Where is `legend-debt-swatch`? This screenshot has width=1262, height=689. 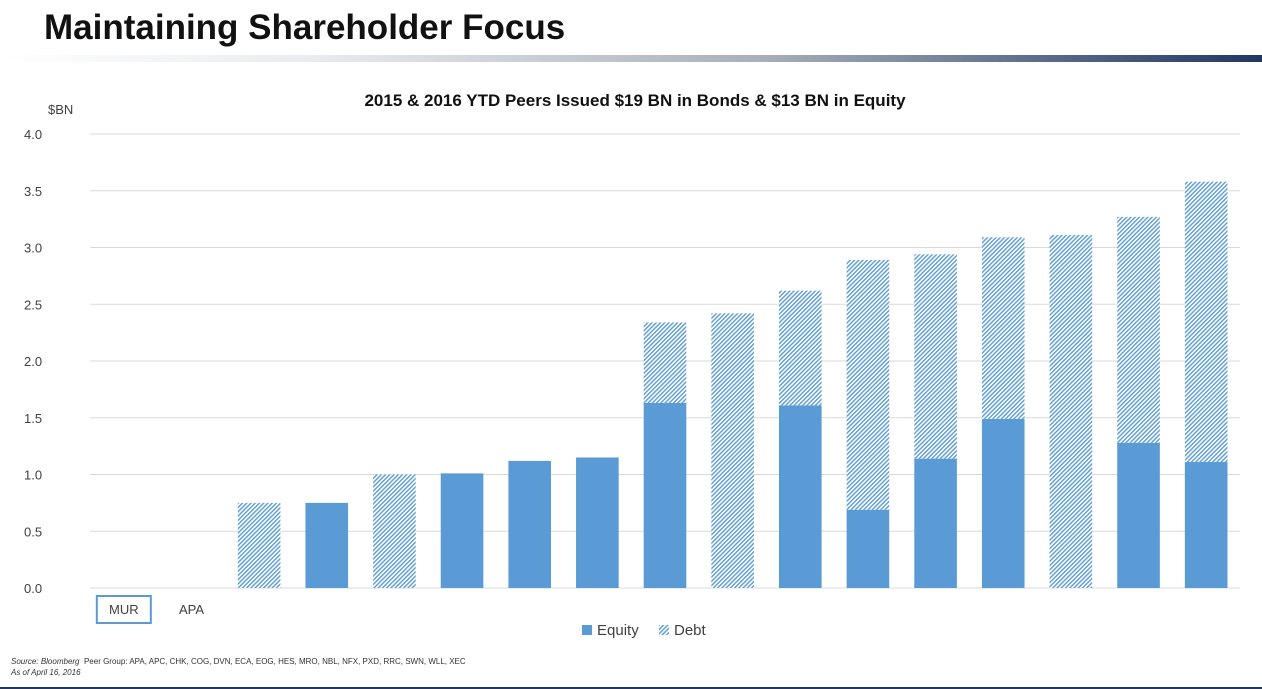 legend-debt-swatch is located at coordinates (664, 630).